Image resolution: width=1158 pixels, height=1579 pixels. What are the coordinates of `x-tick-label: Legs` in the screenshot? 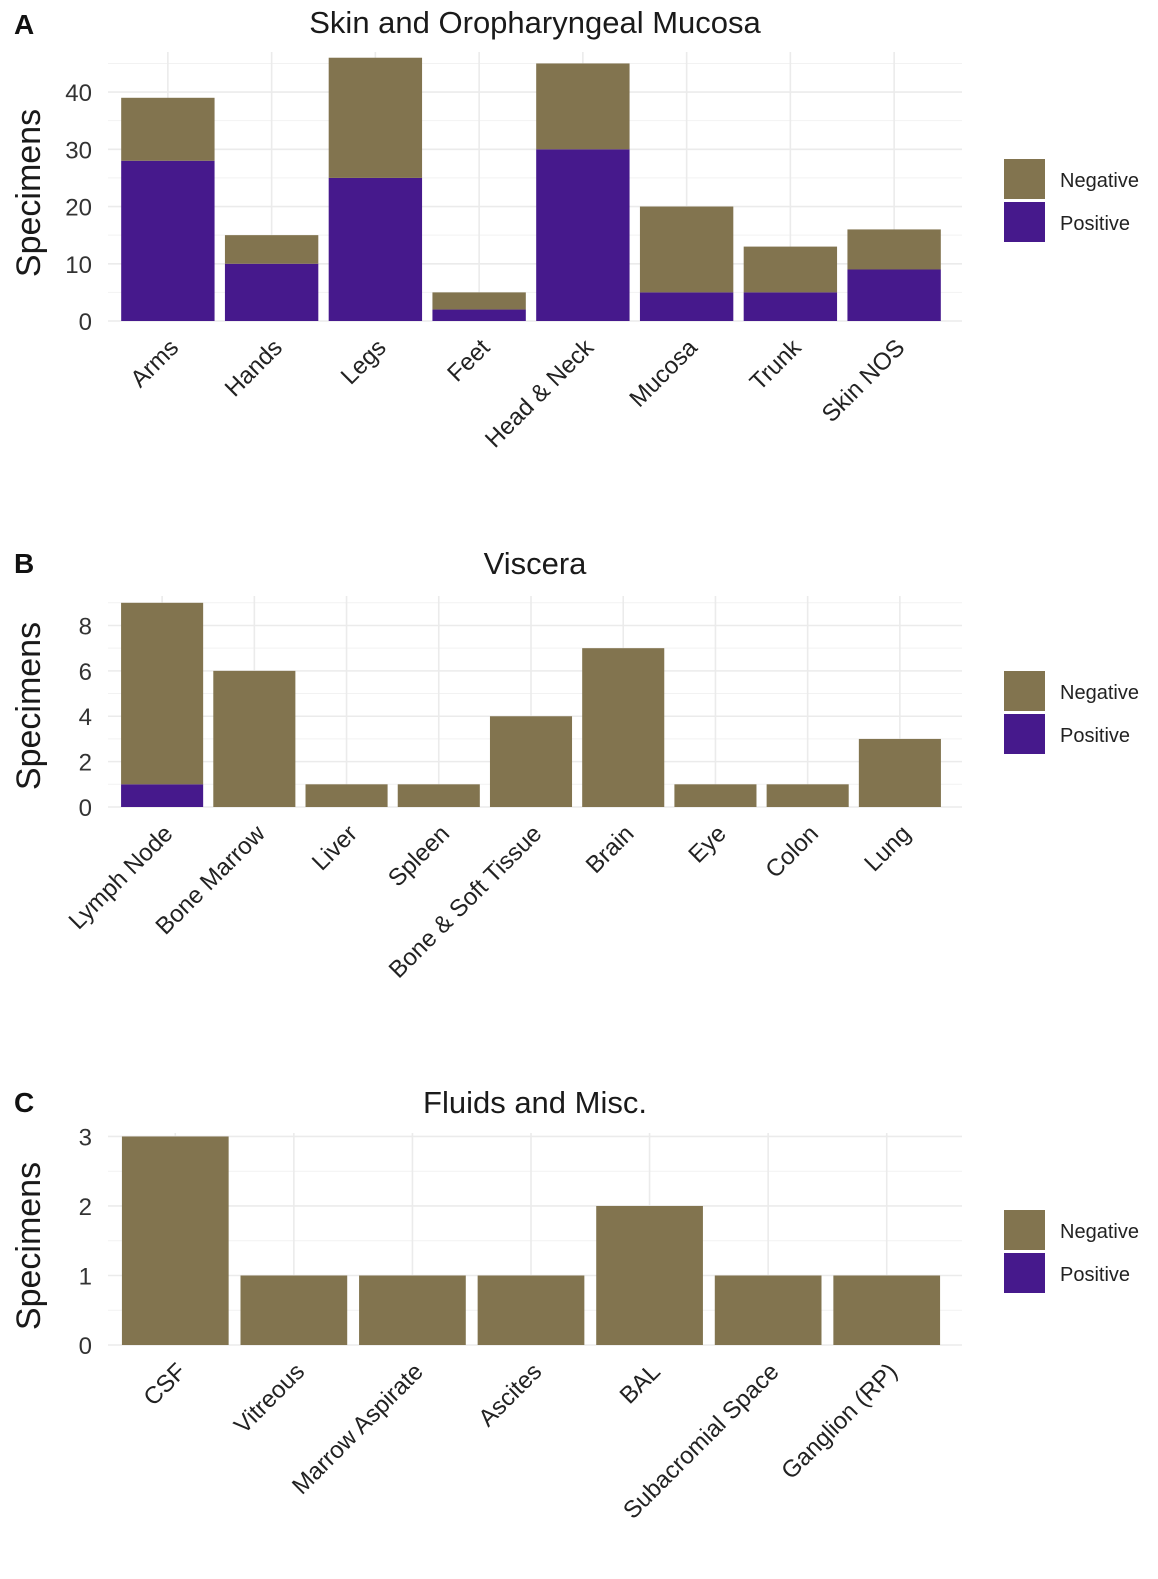 It's located at (364, 362).